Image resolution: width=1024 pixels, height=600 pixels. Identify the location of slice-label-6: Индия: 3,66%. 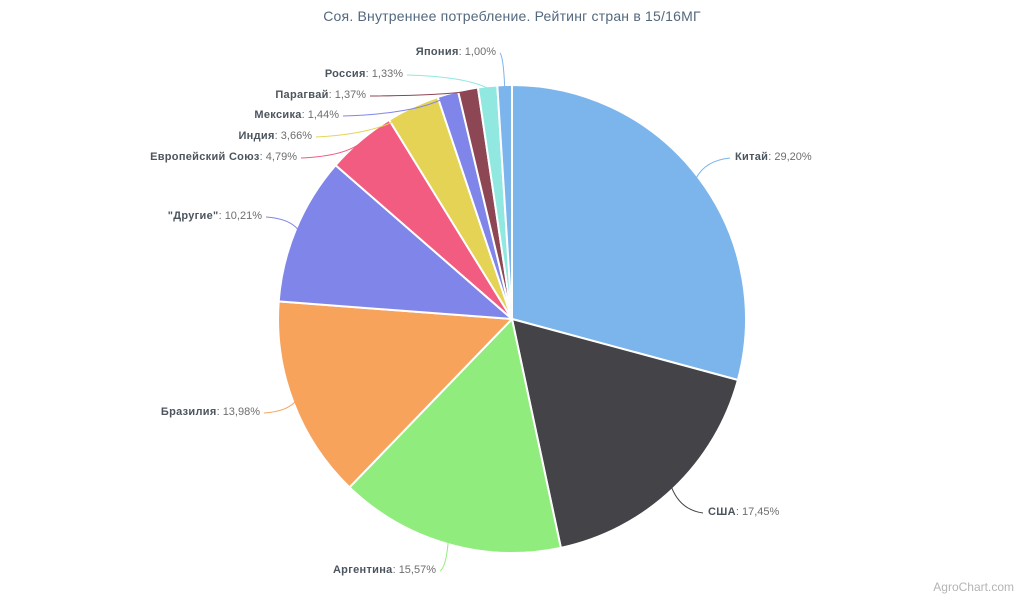
(275, 136).